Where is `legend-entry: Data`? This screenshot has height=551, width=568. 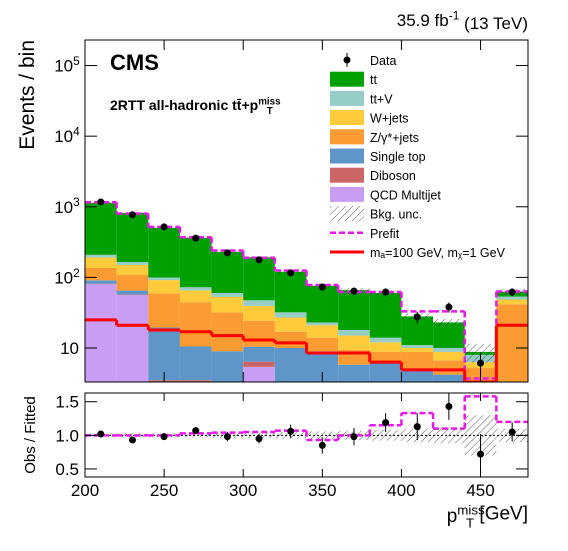 legend-entry: Data is located at coordinates (369, 60).